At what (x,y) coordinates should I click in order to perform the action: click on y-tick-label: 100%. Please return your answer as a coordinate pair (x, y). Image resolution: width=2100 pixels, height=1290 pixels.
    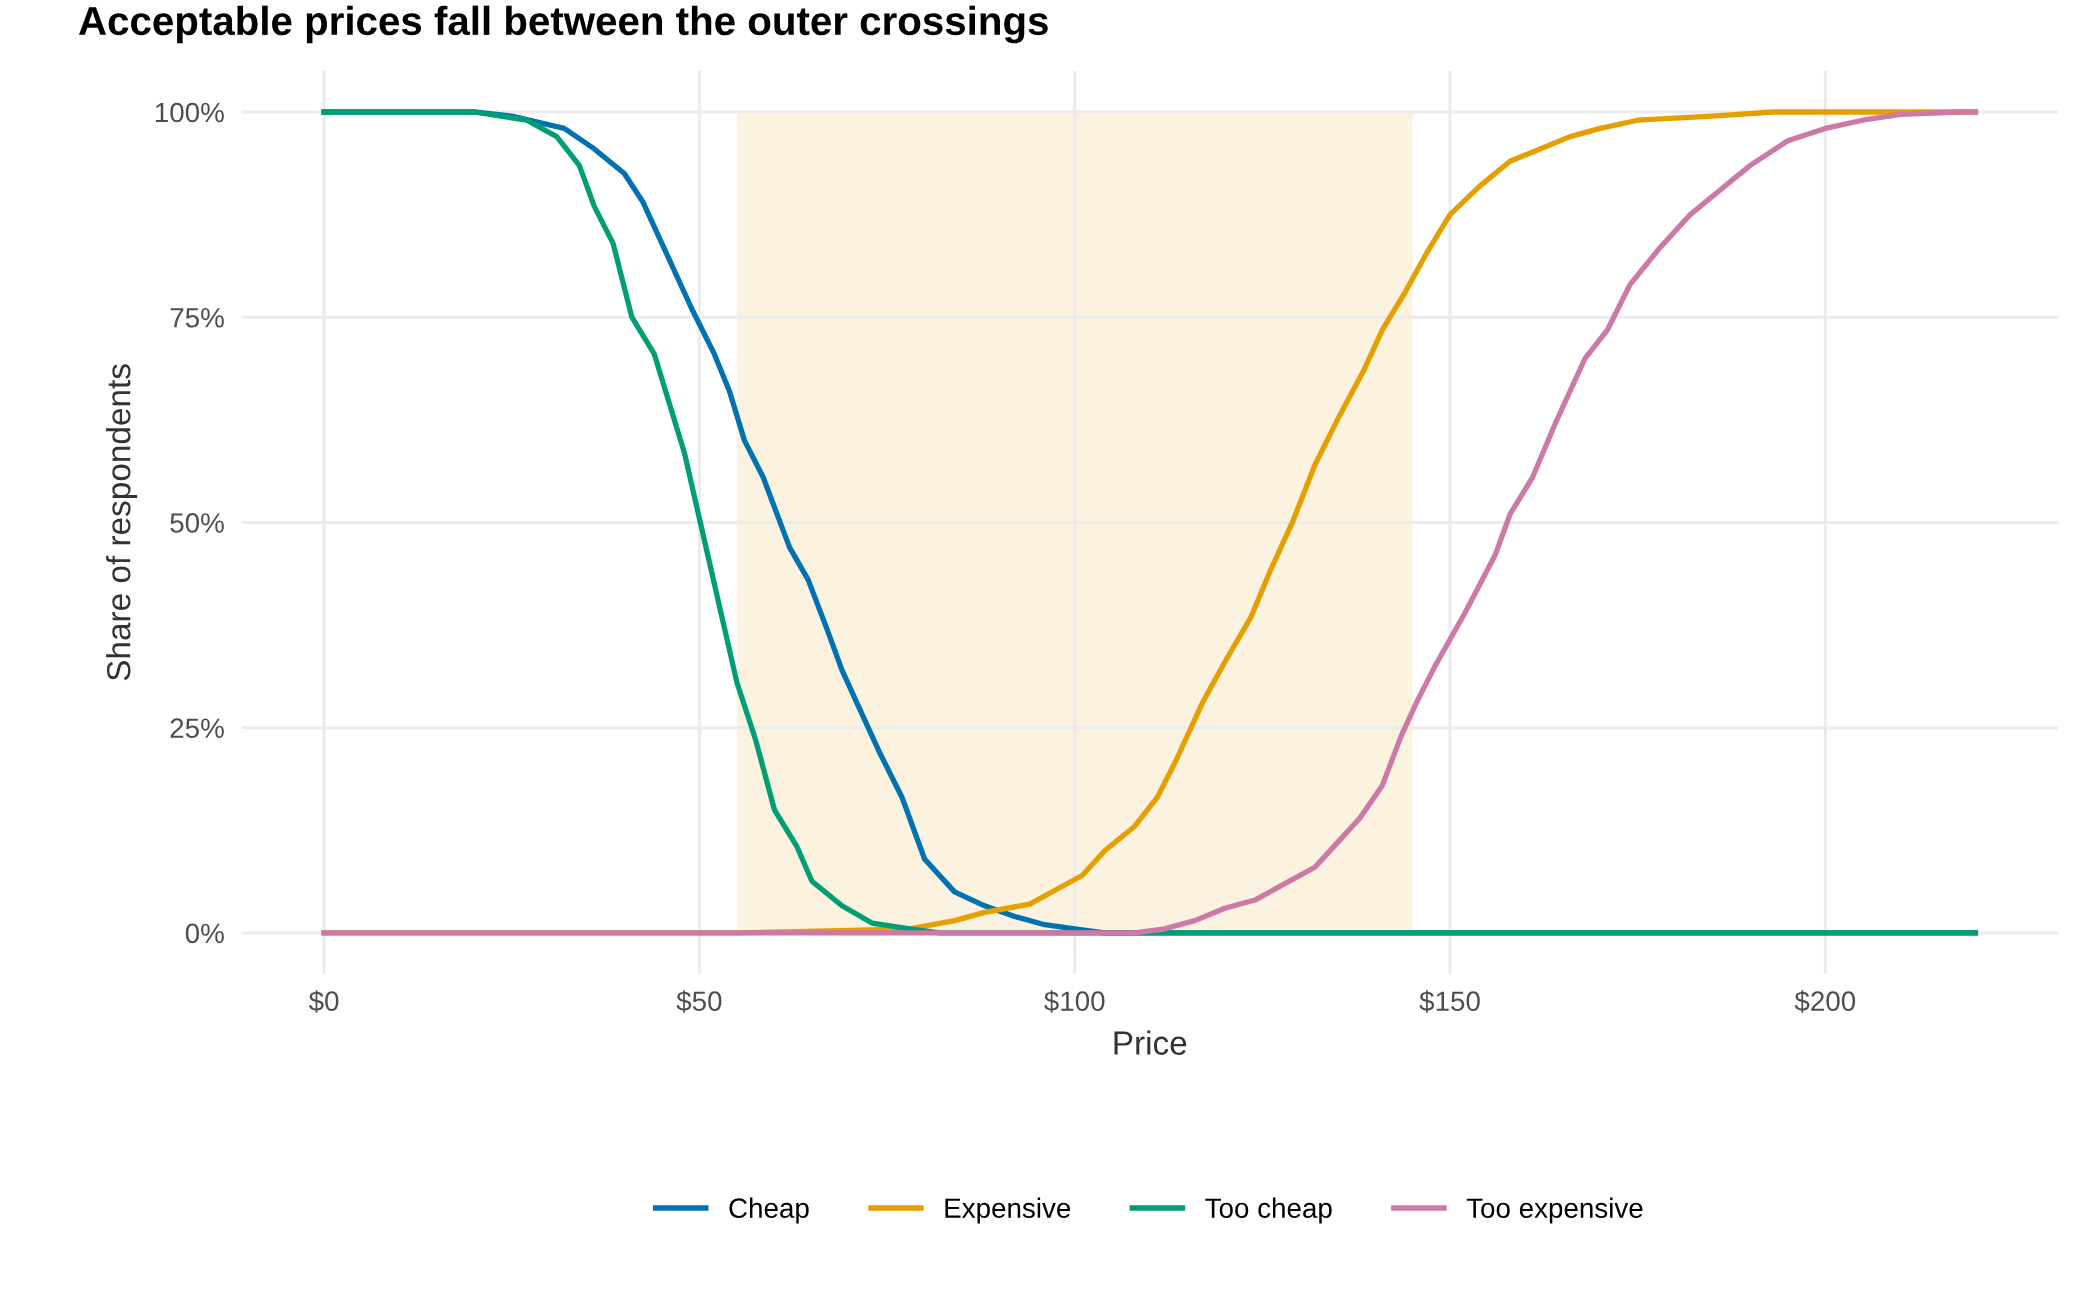
    Looking at the image, I should click on (189, 112).